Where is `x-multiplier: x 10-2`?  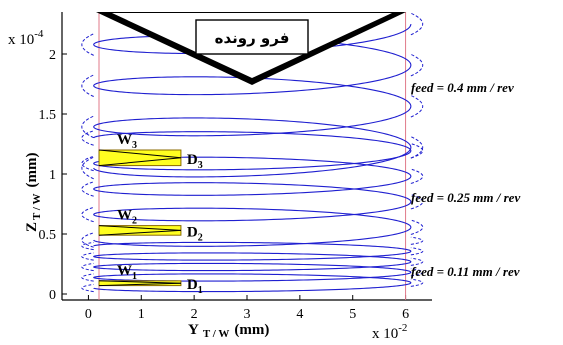
x-multiplier: x 10-2 is located at coordinates (389, 332).